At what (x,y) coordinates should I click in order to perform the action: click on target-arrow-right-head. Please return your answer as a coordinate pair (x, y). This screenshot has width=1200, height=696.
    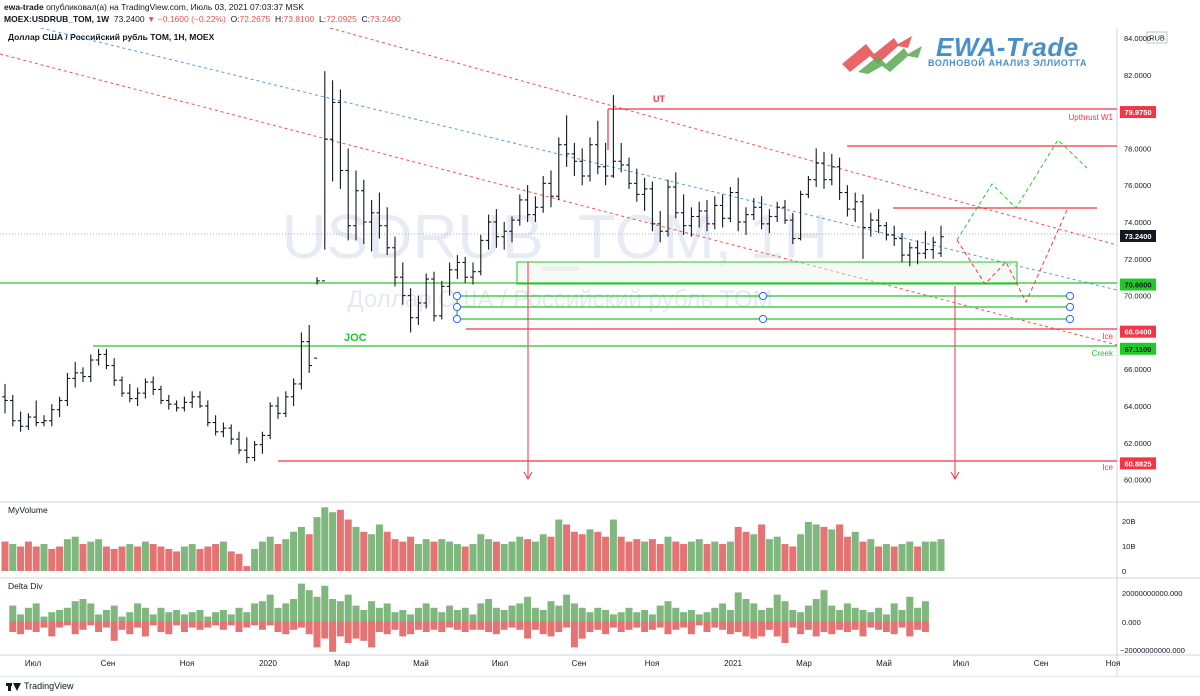
    Looking at the image, I should click on (955, 476).